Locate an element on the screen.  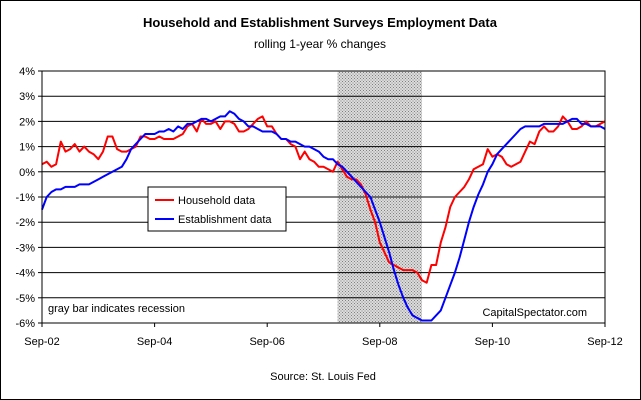
y-tick-label: 0% is located at coordinates (27, 173).